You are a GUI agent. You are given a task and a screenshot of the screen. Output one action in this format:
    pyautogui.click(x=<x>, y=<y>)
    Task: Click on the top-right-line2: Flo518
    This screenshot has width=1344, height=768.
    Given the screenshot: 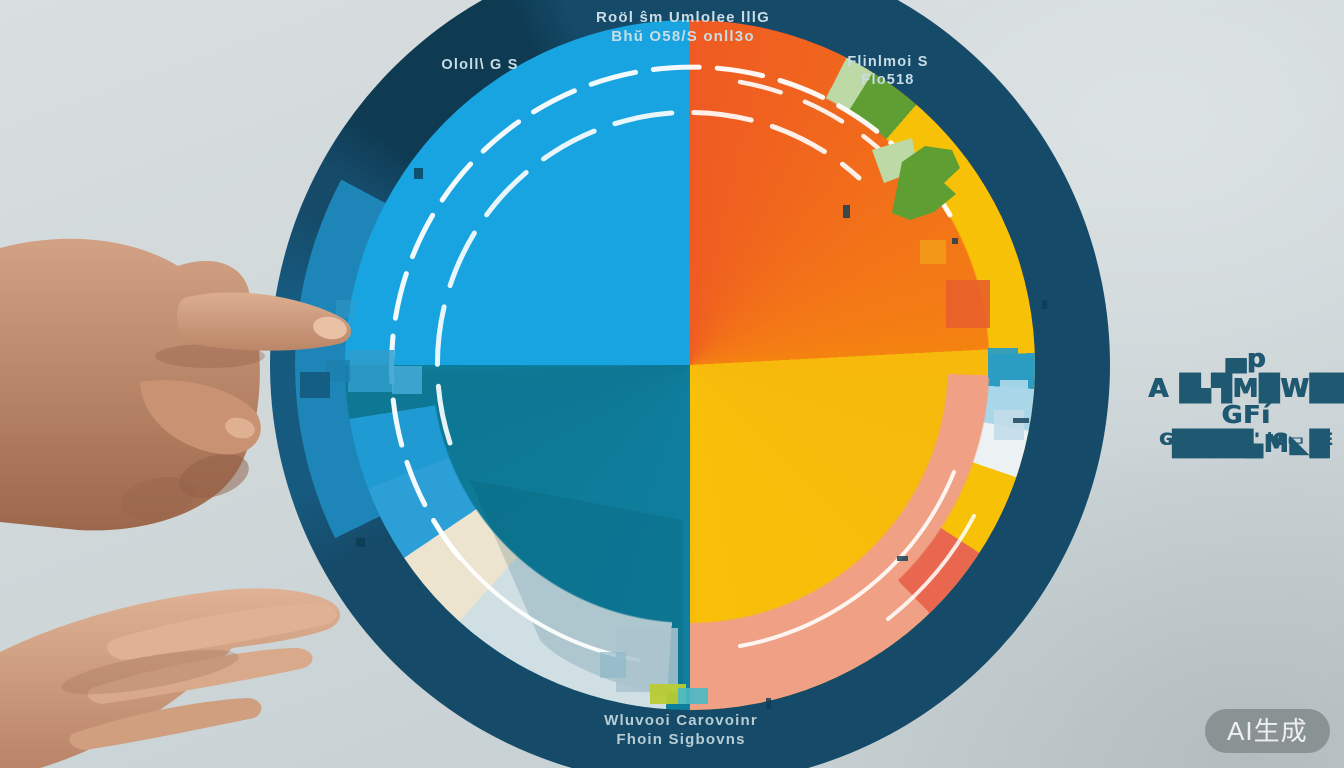 What is the action you would take?
    pyautogui.click(x=888, y=80)
    